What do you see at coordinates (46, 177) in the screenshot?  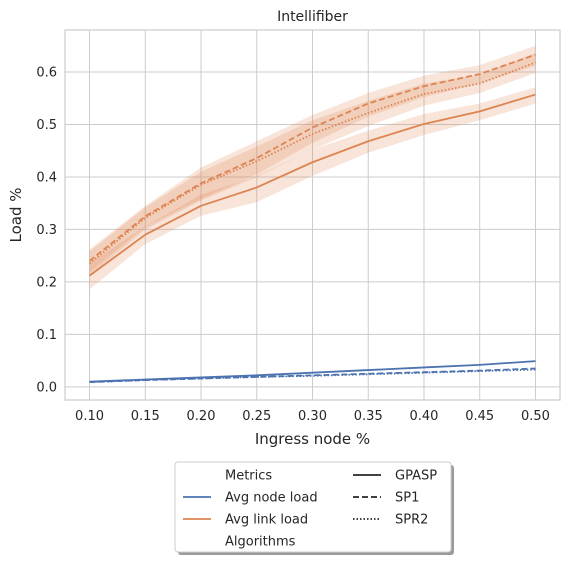 I see `y-tick-label: 0.4` at bounding box center [46, 177].